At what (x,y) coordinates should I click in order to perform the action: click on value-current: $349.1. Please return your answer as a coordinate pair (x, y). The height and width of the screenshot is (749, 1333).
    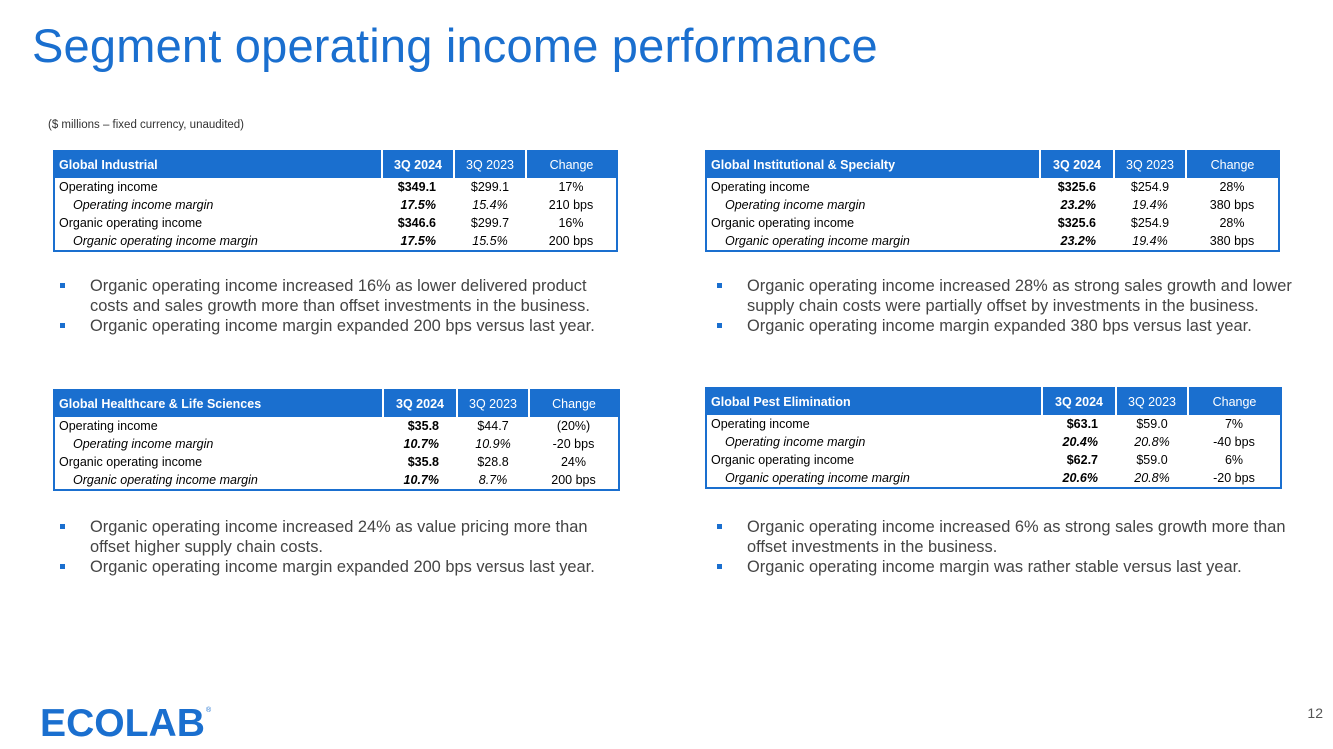
    Looking at the image, I should click on (416, 186).